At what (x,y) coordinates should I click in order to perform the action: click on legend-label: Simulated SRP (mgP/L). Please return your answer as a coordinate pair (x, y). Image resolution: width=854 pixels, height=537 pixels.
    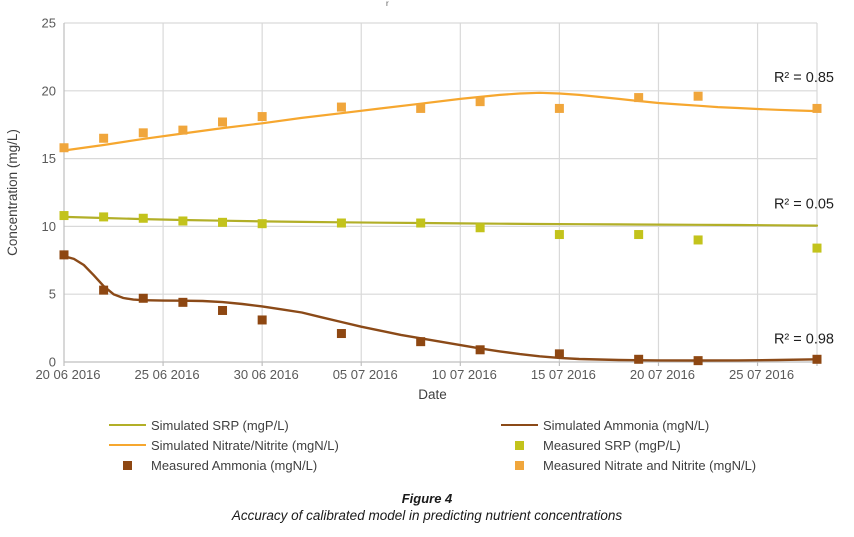
    Looking at the image, I should click on (220, 425).